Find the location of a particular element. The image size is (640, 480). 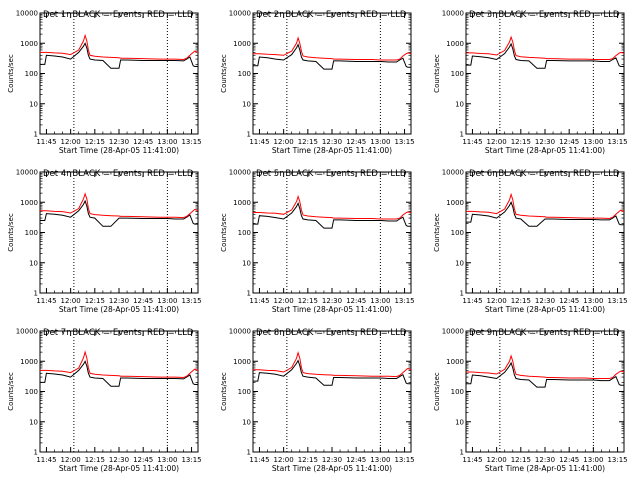

chart-title: Det 2r BLACK = Events, RED = LLD is located at coordinates (331, 15).